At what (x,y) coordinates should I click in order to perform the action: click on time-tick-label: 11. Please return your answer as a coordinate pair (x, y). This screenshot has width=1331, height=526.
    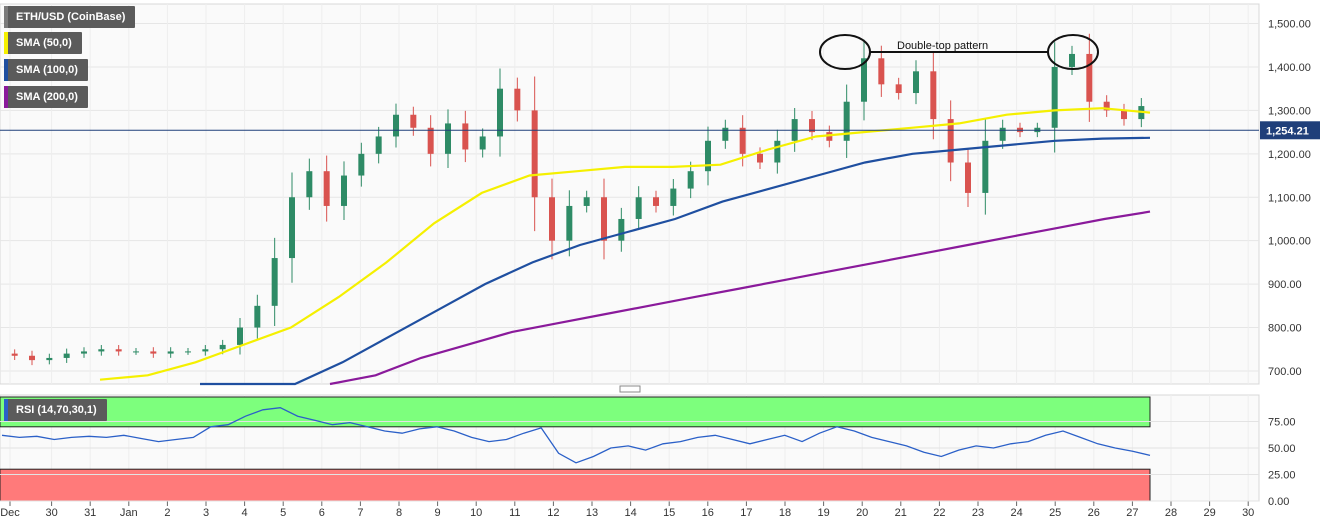
    Looking at the image, I should click on (514, 513).